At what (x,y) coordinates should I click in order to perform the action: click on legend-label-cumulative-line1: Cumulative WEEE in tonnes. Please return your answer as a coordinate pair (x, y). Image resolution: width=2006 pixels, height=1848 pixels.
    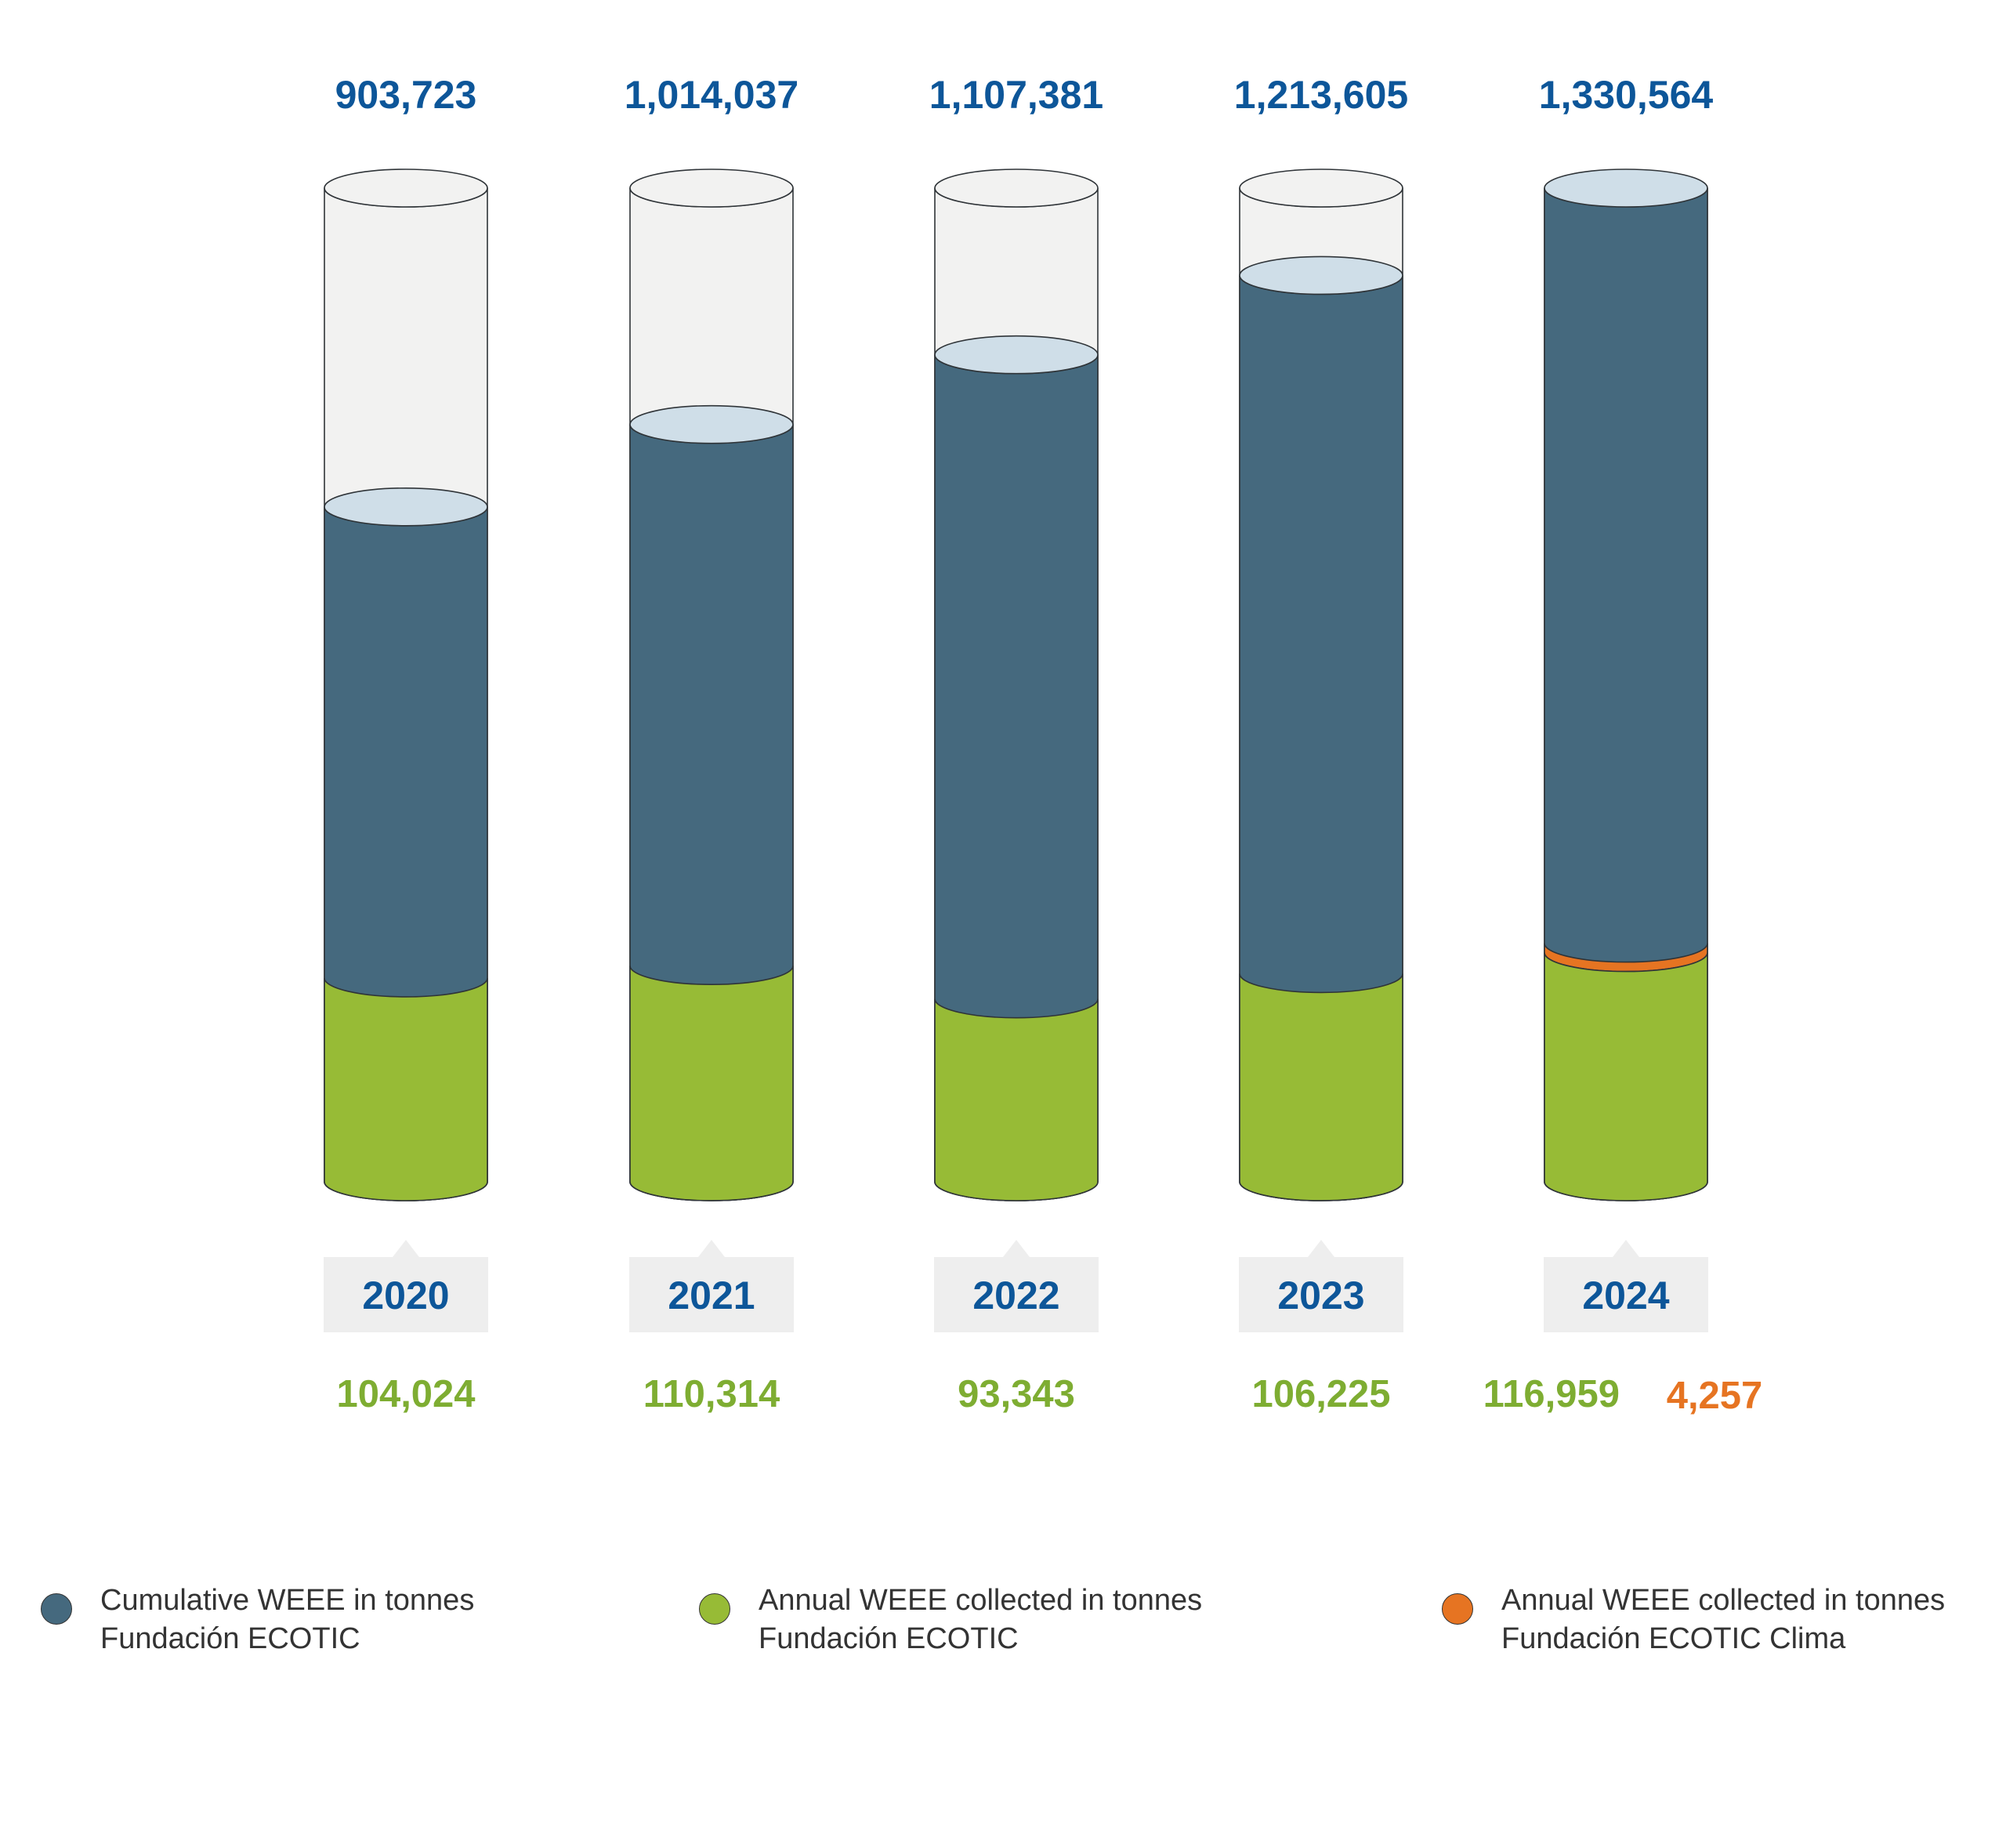
    Looking at the image, I should click on (287, 1600).